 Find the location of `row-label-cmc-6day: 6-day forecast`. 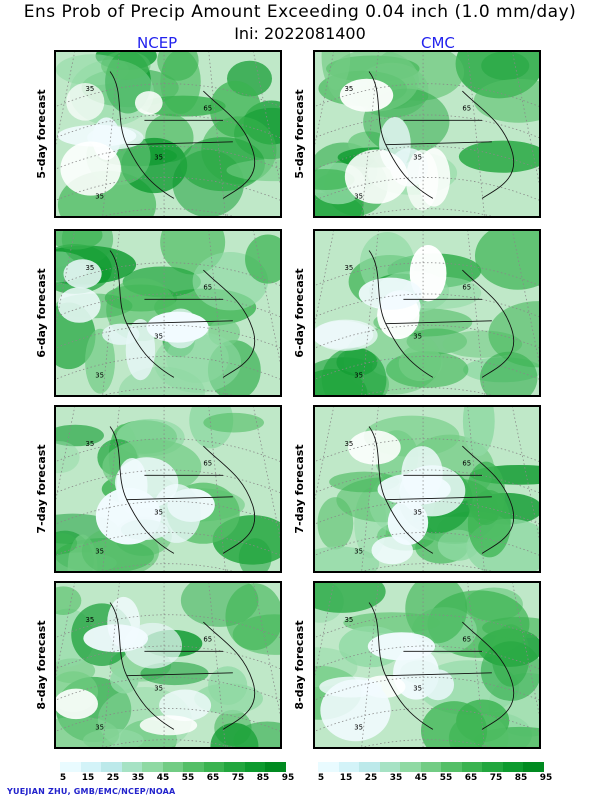

row-label-cmc-6day: 6-day forecast is located at coordinates (299, 313).